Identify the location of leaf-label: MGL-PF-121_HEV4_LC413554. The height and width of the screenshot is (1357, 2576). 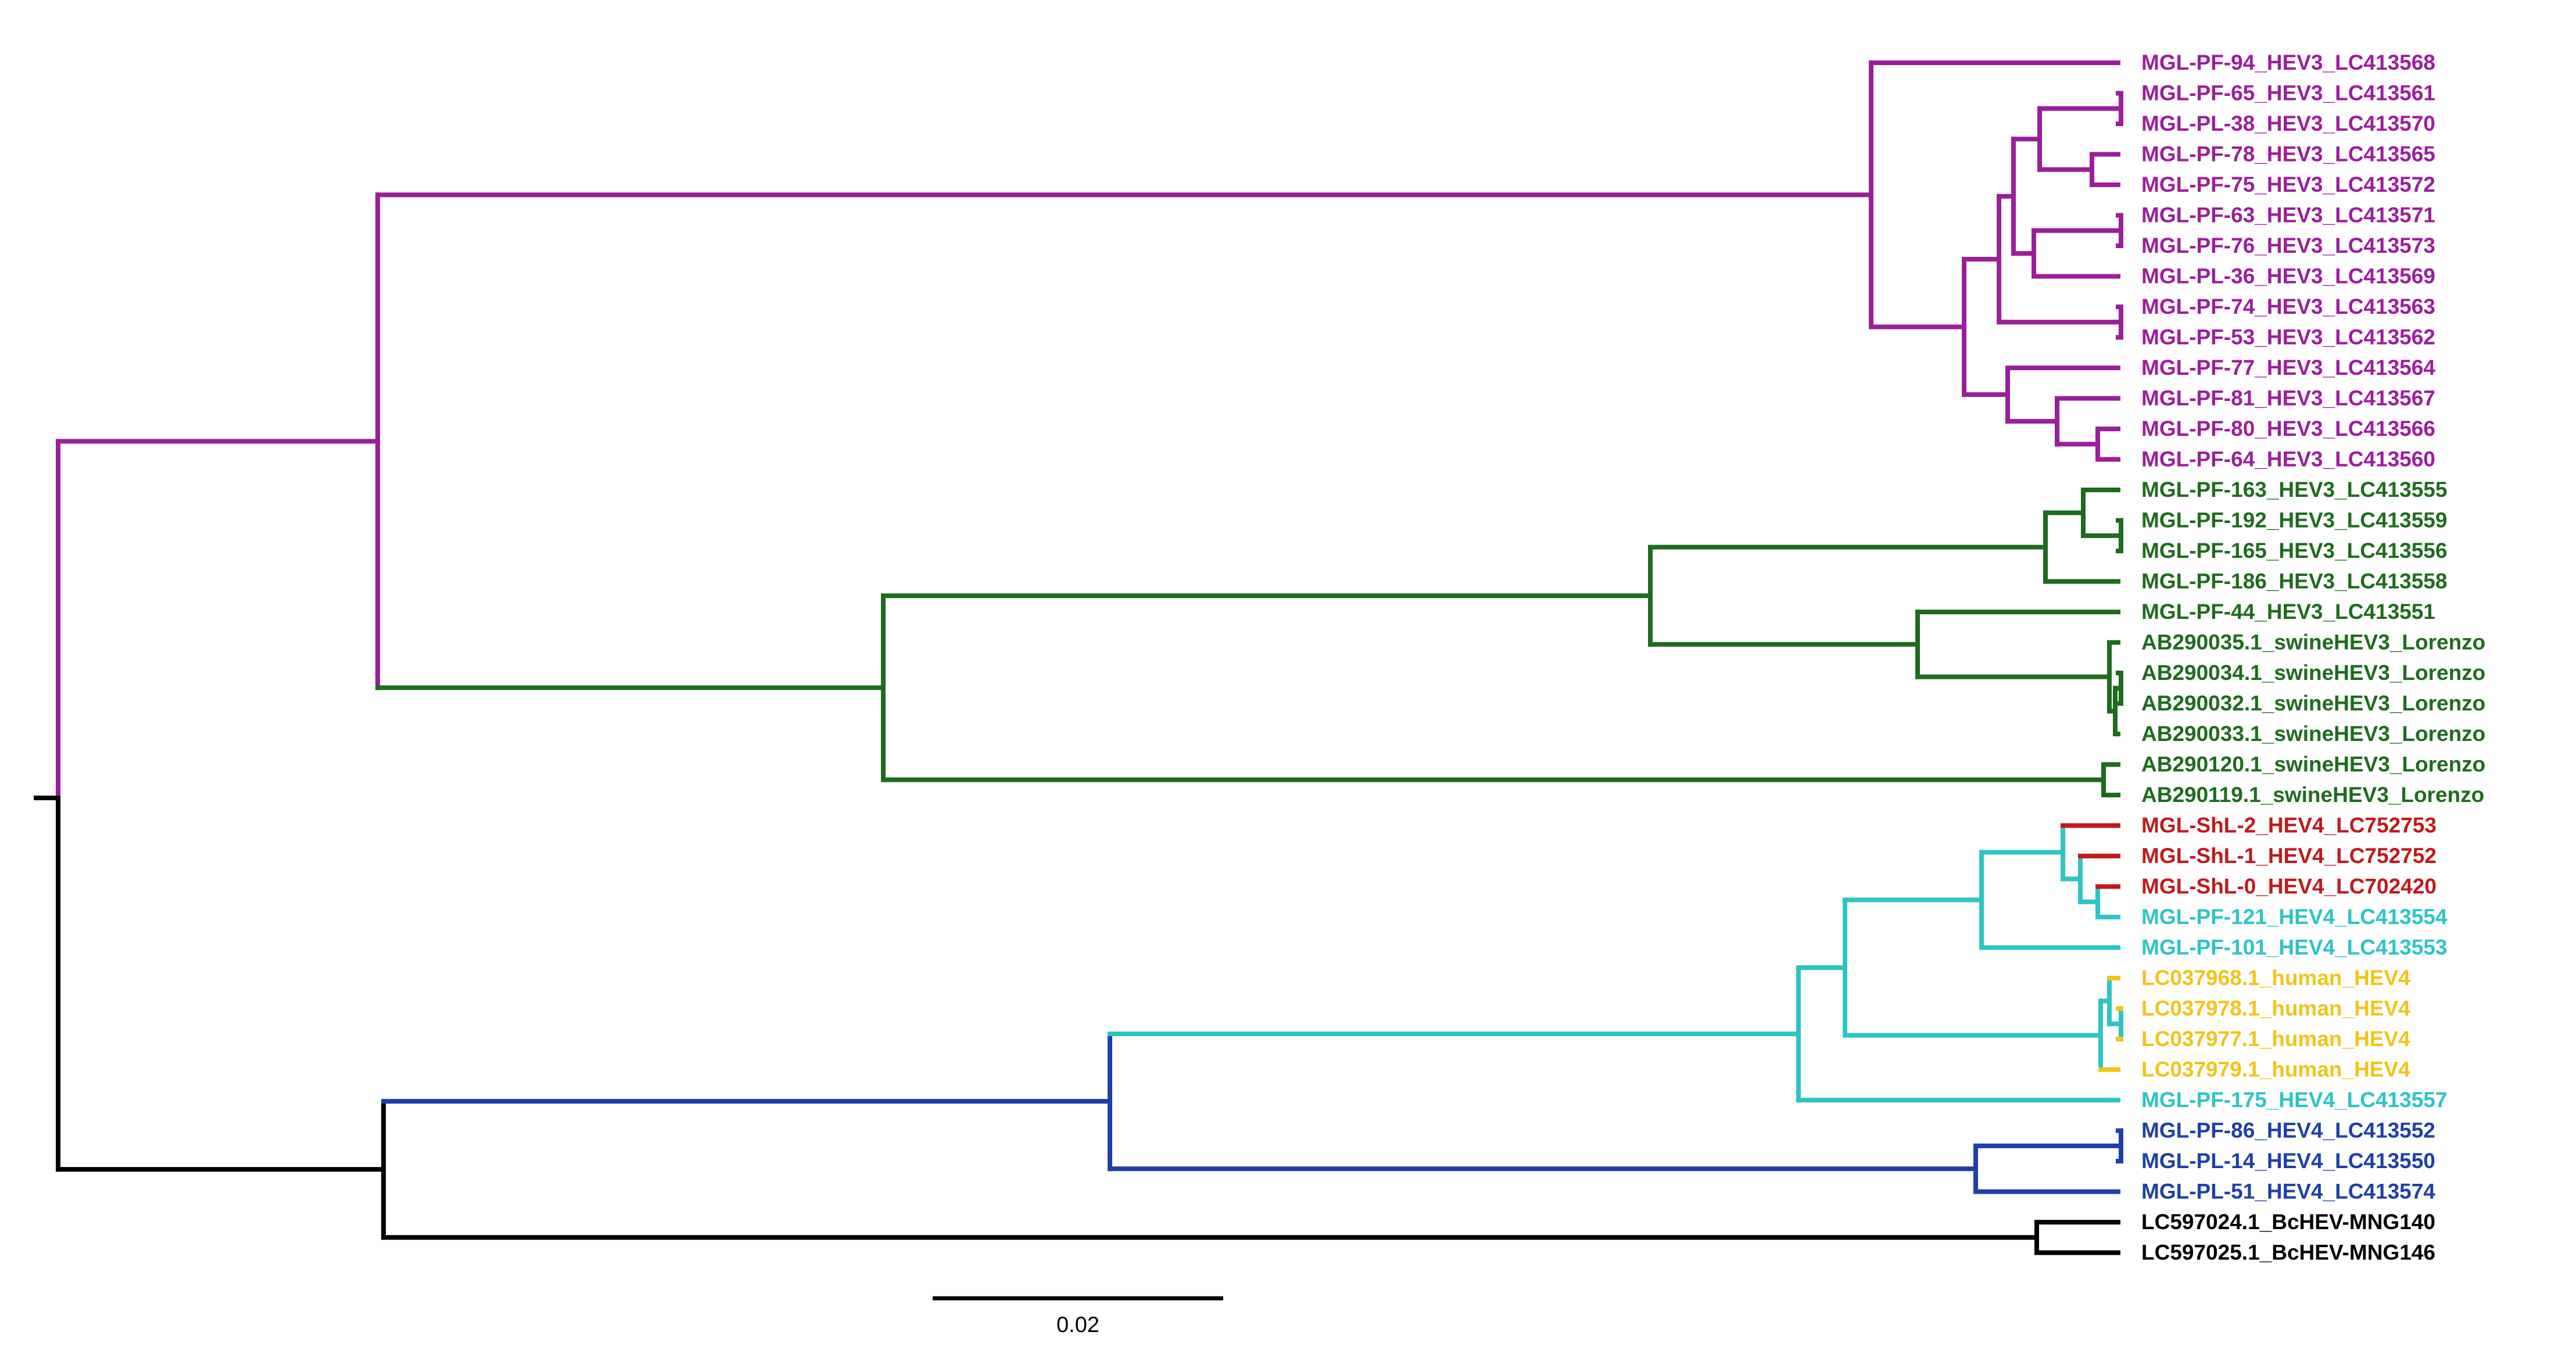
(2294, 917).